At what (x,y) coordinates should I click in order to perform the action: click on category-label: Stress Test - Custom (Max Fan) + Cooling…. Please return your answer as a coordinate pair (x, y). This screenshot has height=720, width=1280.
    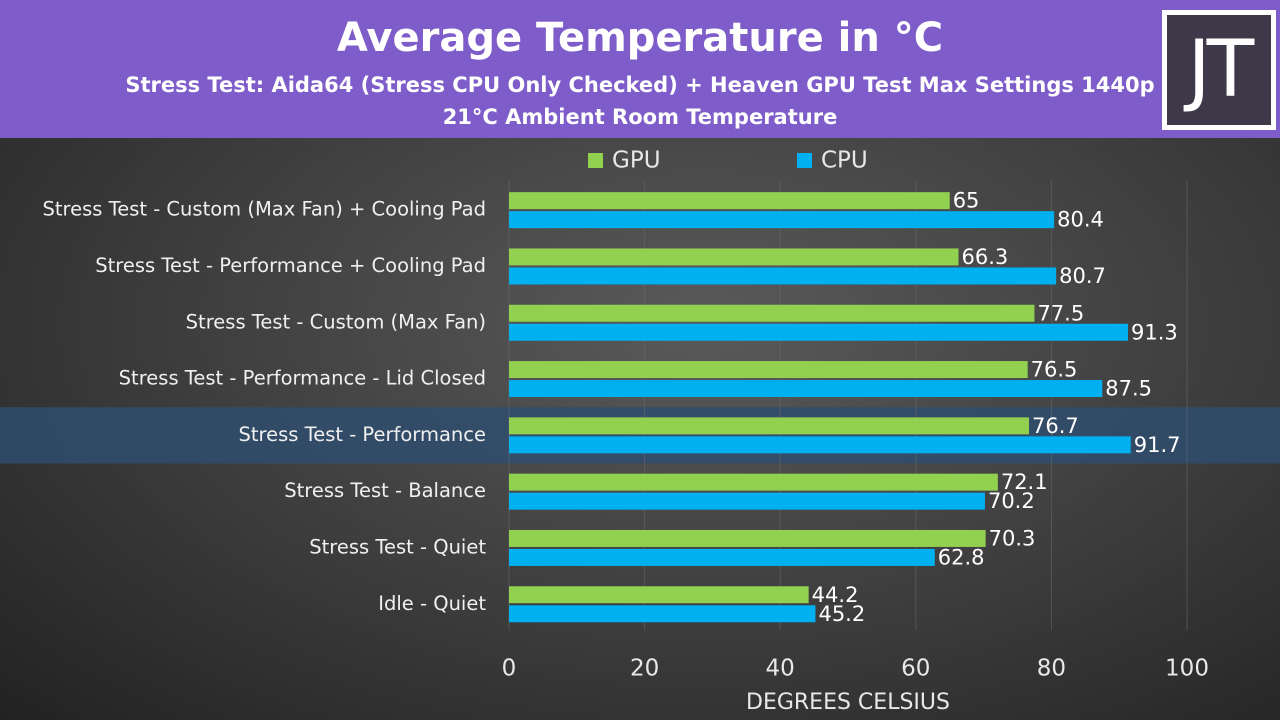
    Looking at the image, I should click on (264, 209).